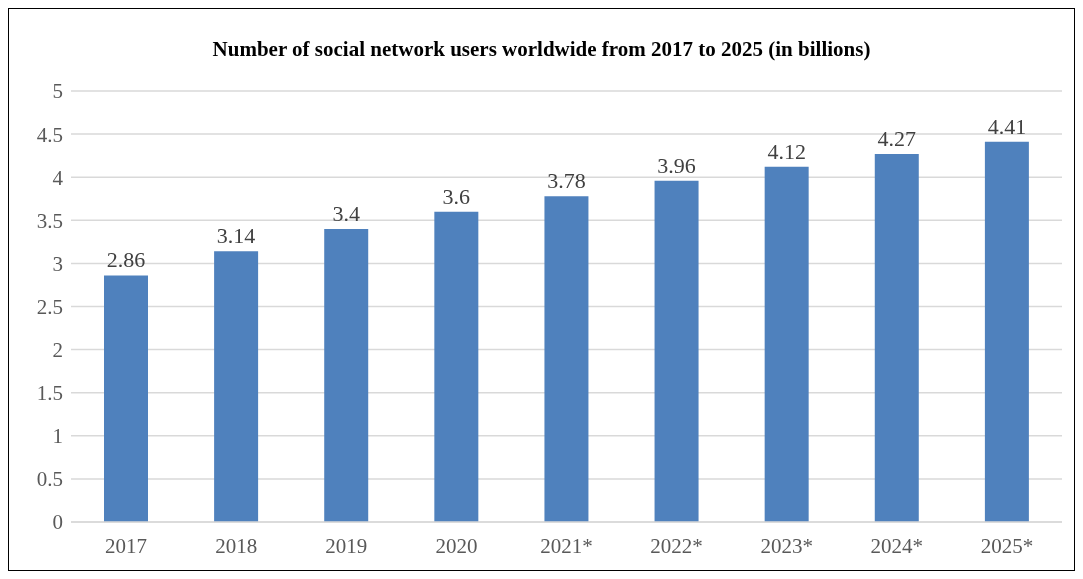 The height and width of the screenshot is (579, 1083). Describe the element at coordinates (897, 545) in the screenshot. I see `x-tick-label: 2024*` at that location.